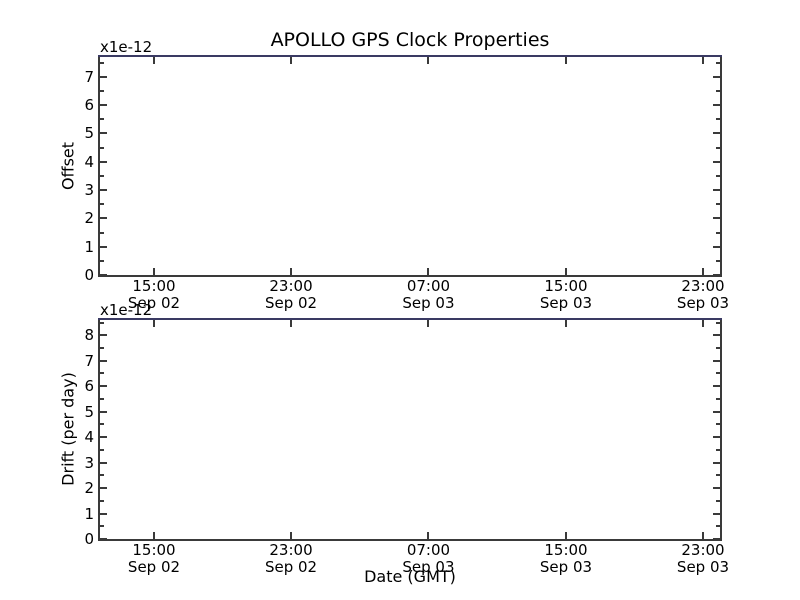 Image resolution: width=800 pixels, height=600 pixels. I want to click on y-tick-label: 8, so click(89, 335).